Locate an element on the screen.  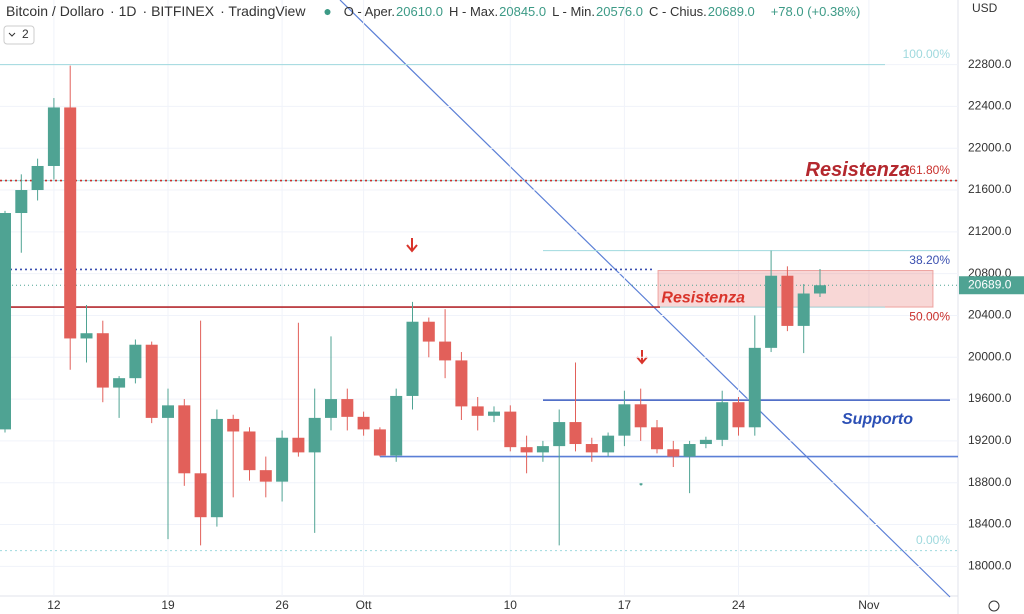
ohlc-key: L - Min. is located at coordinates (573, 11).